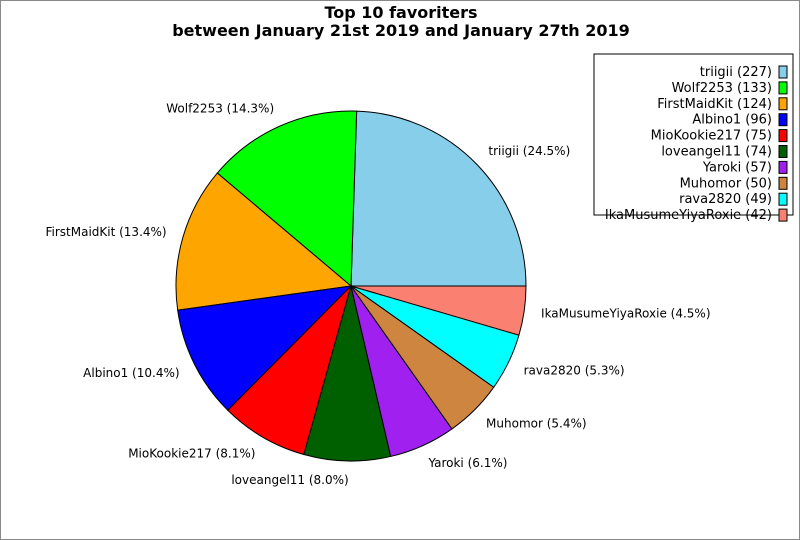  Describe the element at coordinates (625, 314) in the screenshot. I see `slice-label: IkaMusumeYiyaRoxie (4.5%)` at that location.